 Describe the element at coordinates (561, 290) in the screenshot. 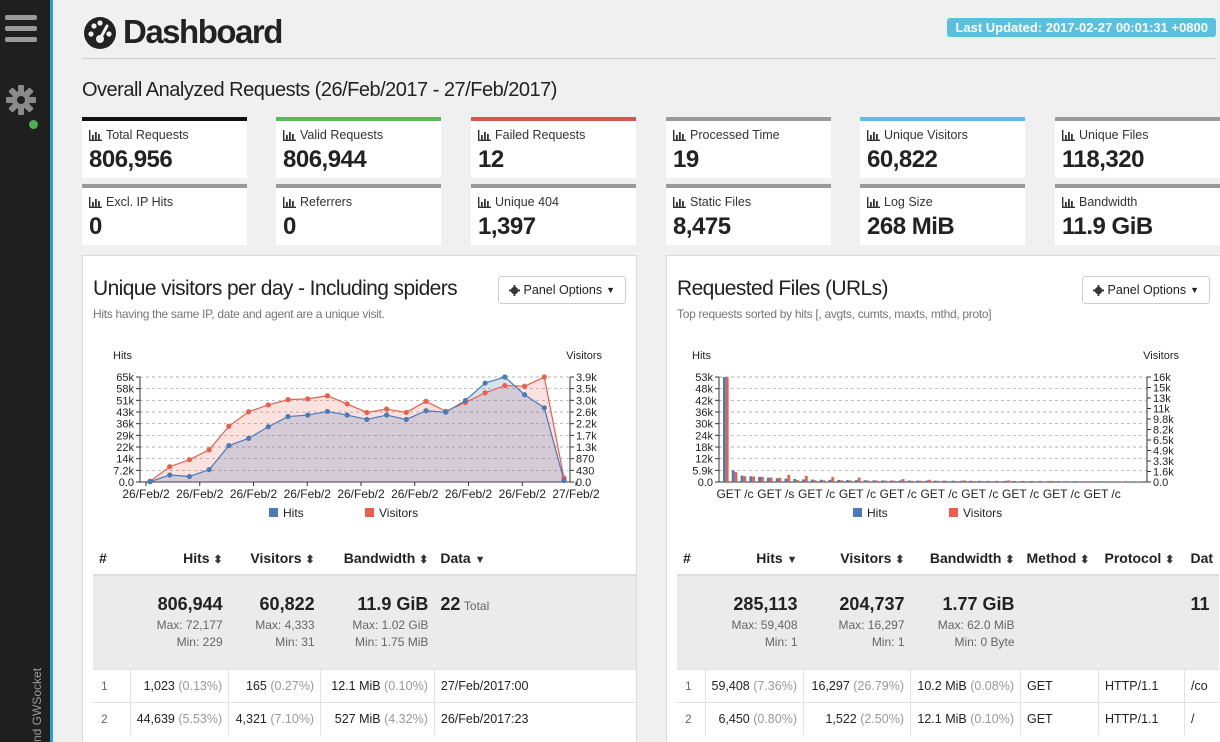

I see `visitors-panel-options-button: Panel Options ▼` at that location.